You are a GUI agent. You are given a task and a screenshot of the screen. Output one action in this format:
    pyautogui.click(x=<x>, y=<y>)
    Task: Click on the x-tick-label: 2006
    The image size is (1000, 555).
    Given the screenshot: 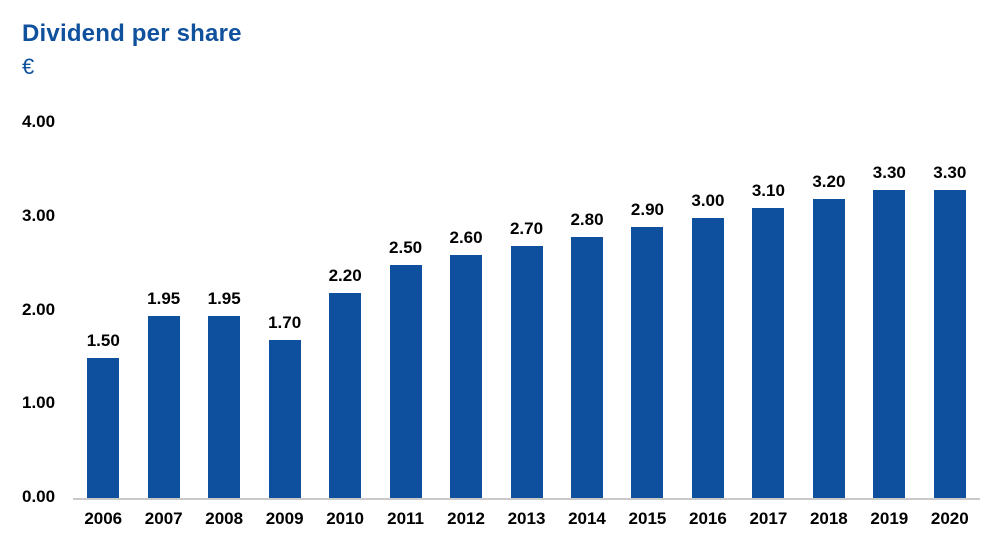 What is the action you would take?
    pyautogui.click(x=103, y=518)
    